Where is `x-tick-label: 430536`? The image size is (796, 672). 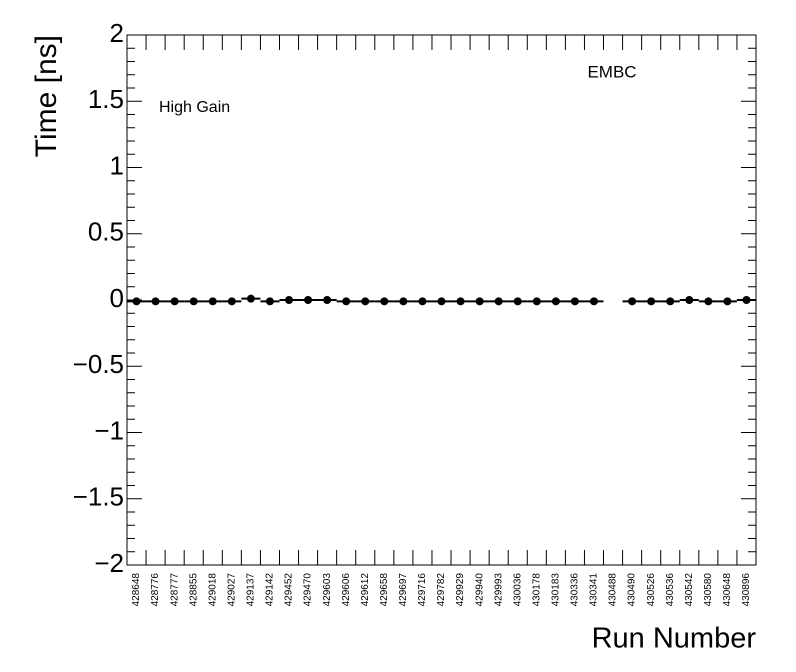 x-tick-label: 430536 is located at coordinates (670, 590).